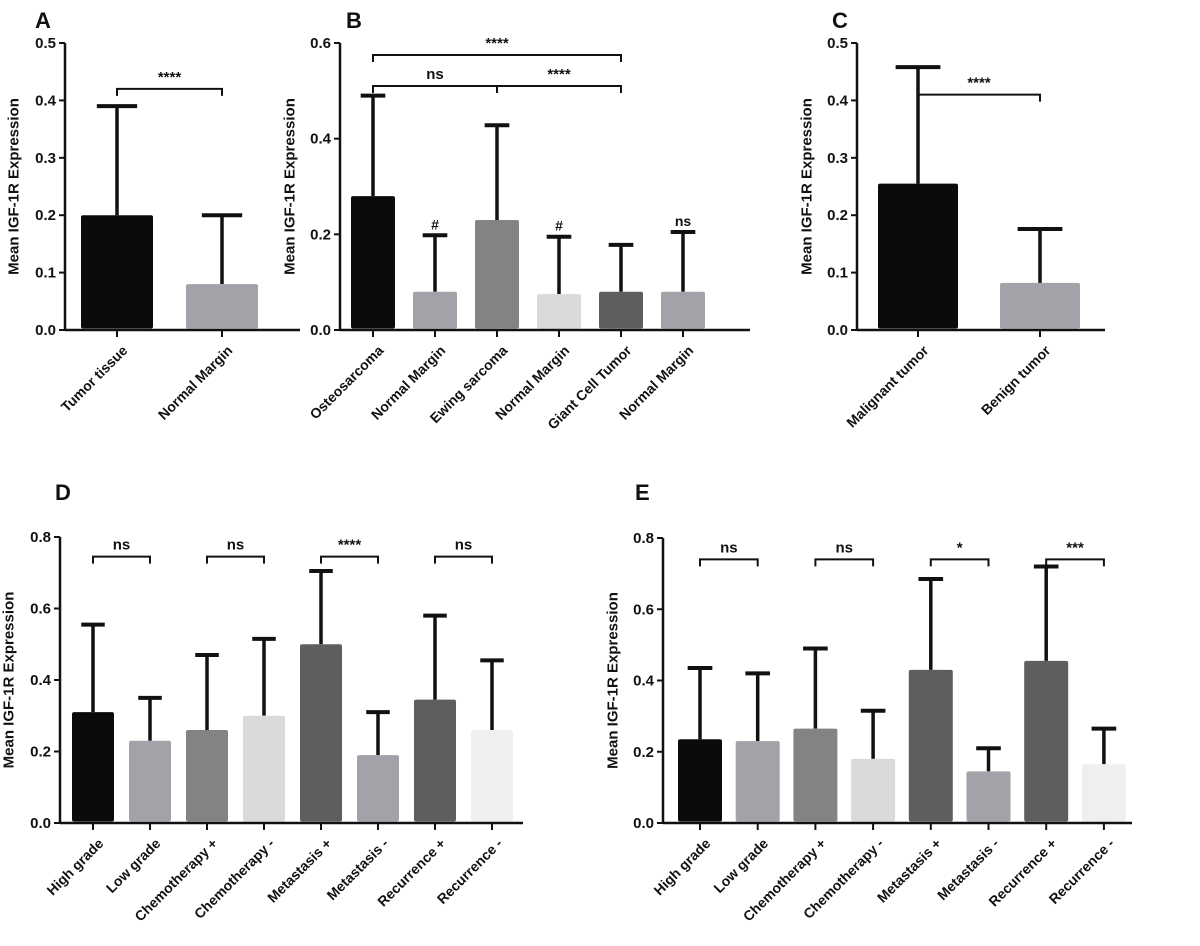 This screenshot has height=946, width=1200. What do you see at coordinates (1075, 547) in the screenshot?
I see `significance-label: ***` at bounding box center [1075, 547].